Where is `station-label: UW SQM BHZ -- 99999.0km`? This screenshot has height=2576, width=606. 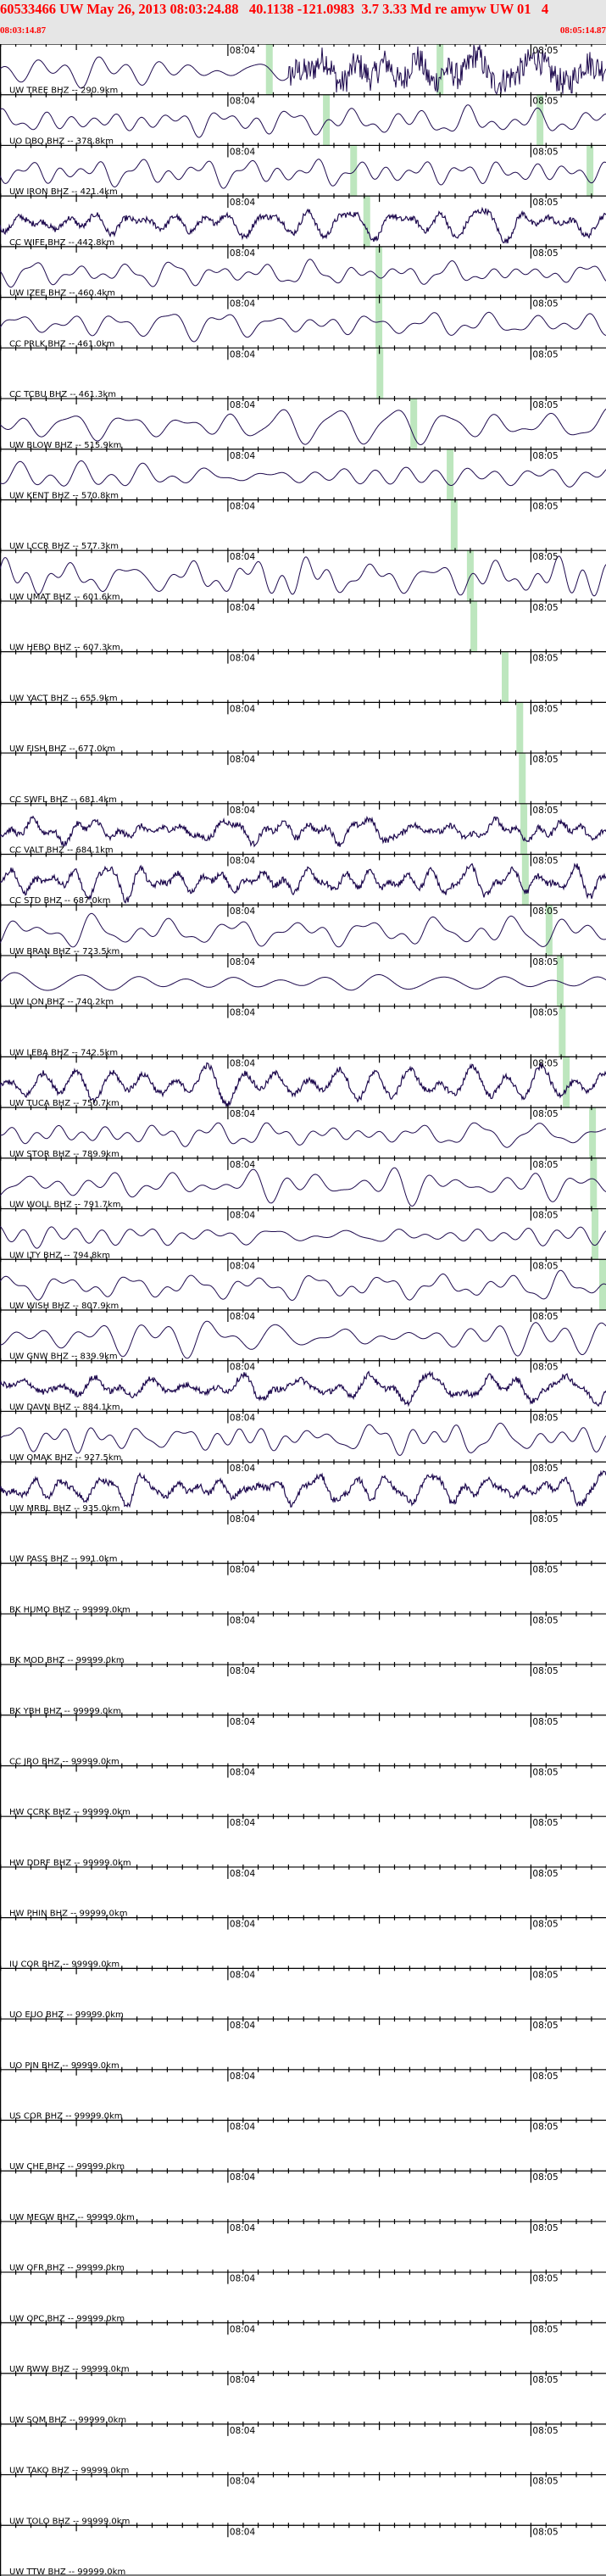
station-label: UW SQM BHZ -- 99999.0km is located at coordinates (67, 2420).